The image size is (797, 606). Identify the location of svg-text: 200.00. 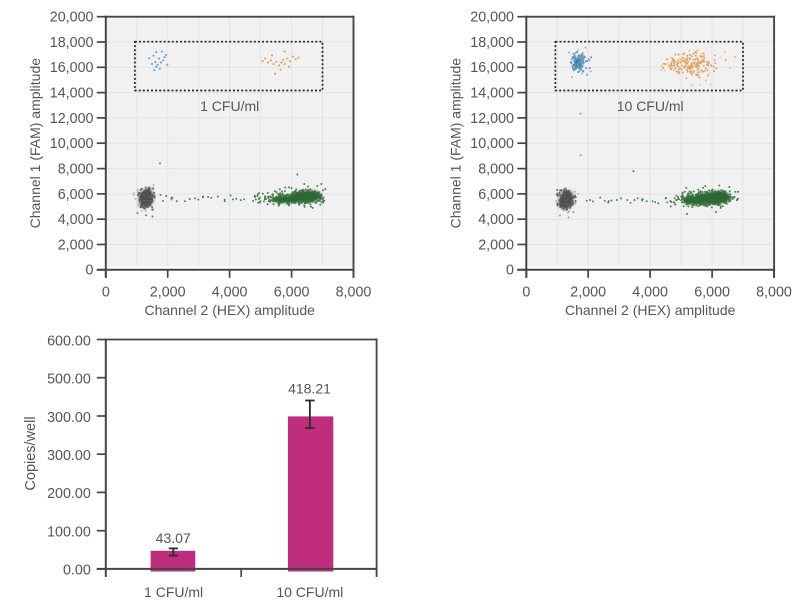
(69, 494).